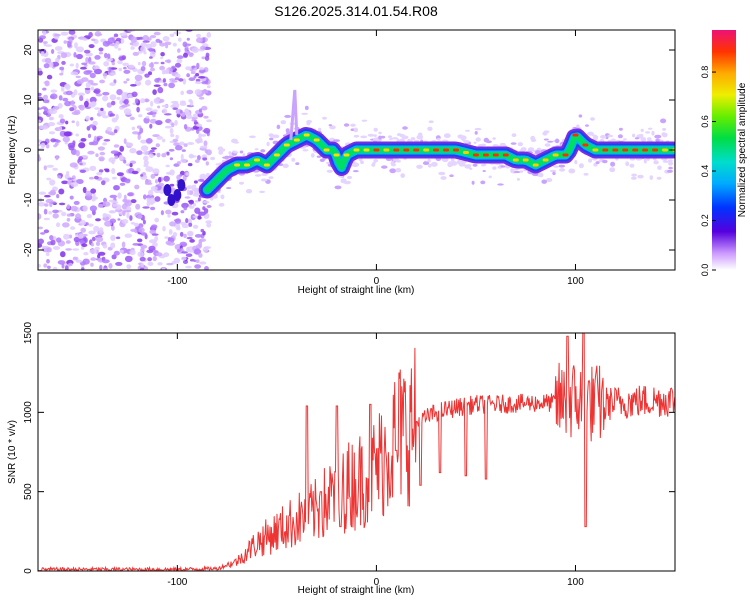  Describe the element at coordinates (28, 332) in the screenshot. I see `y-tick-label: 1500` at that location.